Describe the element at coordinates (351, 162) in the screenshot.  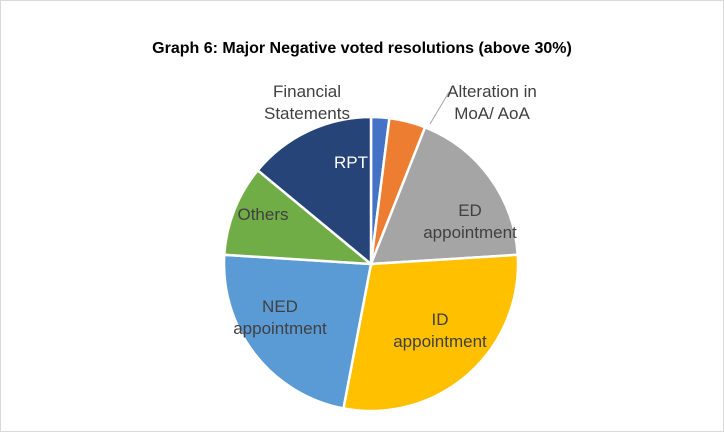
I see `slice-label: RPT` at that location.